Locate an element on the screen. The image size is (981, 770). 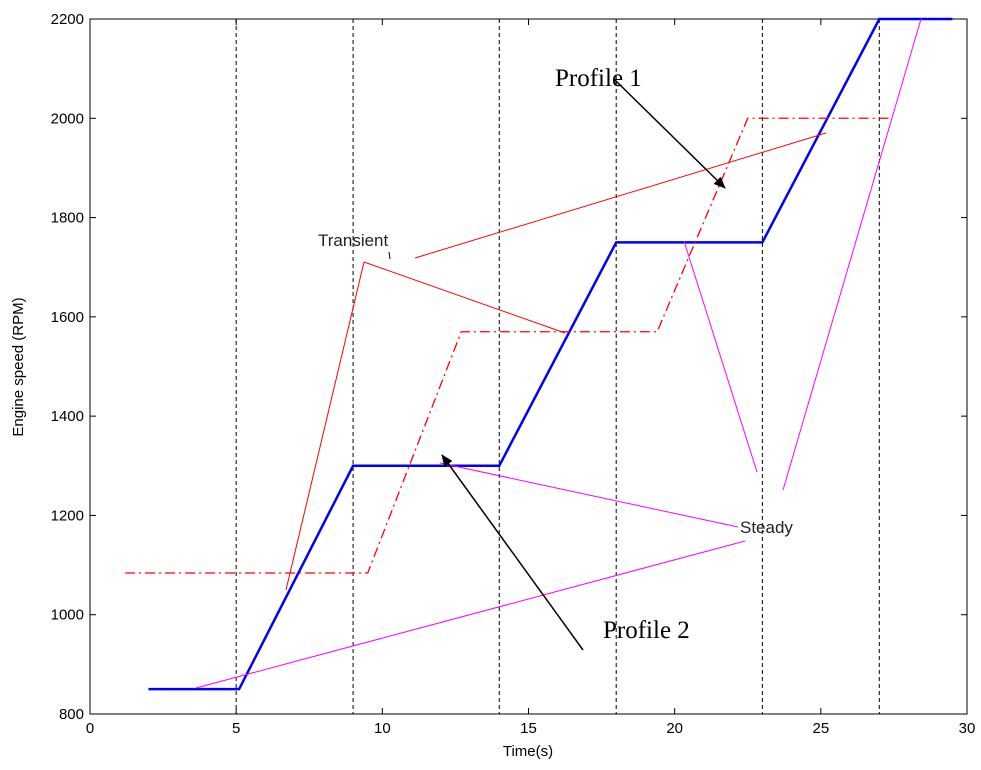
x-tick-label: 10 is located at coordinates (382, 728).